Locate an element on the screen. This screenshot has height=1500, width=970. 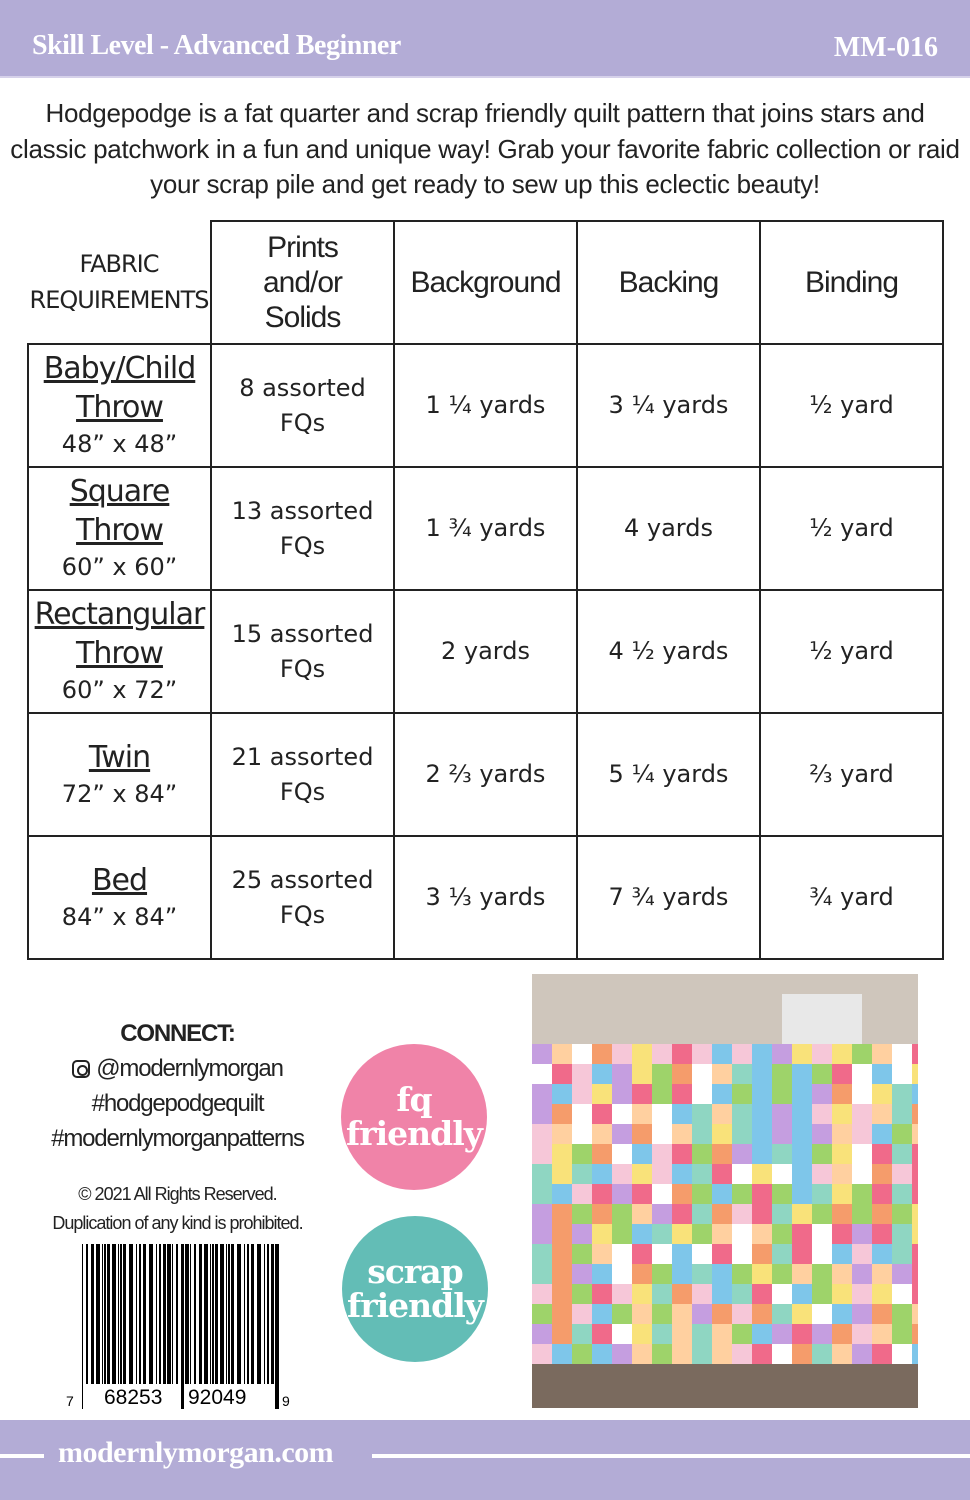
instagram-handle: @modernlymorgan is located at coordinates (177, 1068).